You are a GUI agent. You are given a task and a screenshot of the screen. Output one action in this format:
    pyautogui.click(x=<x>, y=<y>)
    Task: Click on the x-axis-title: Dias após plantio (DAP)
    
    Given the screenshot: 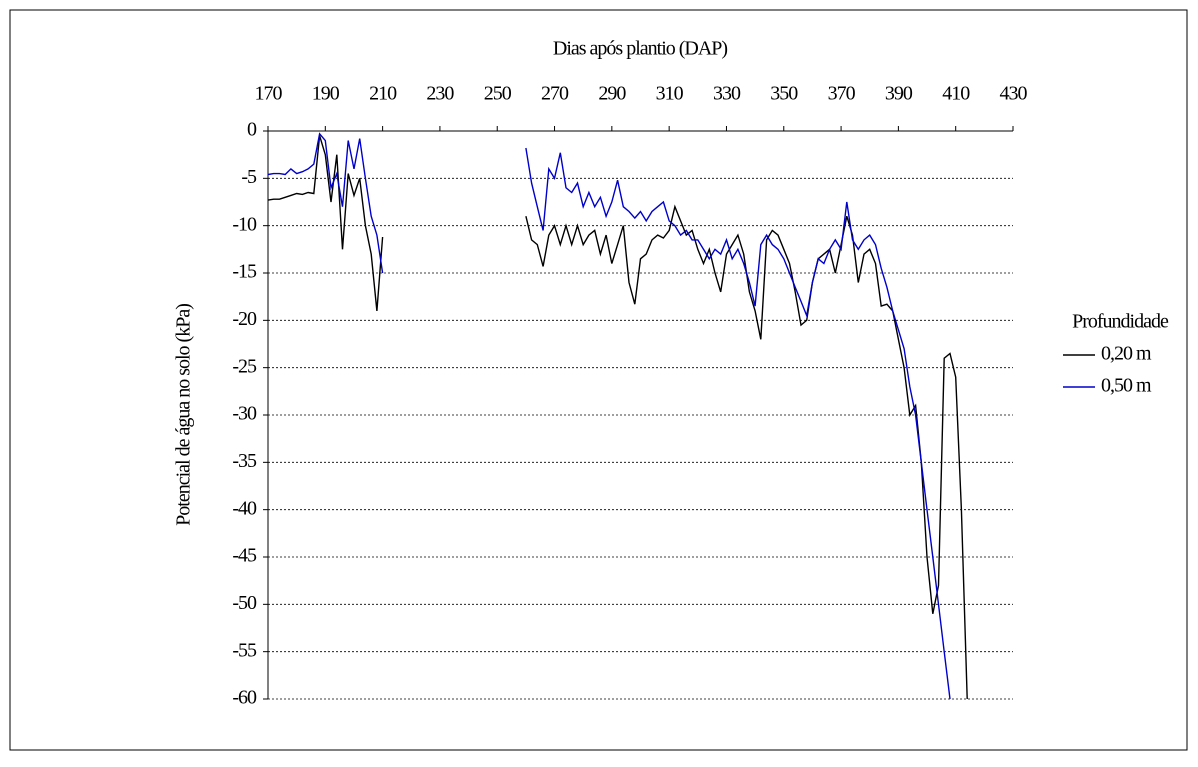 What is the action you would take?
    pyautogui.click(x=640, y=49)
    